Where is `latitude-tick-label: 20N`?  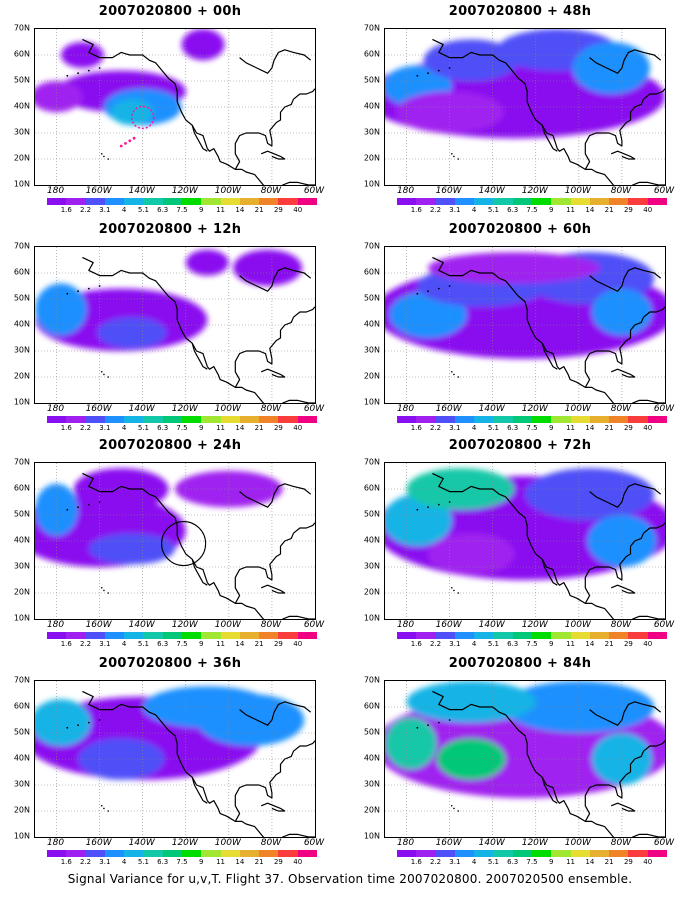 latitude-tick-label: 20N is located at coordinates (371, 376).